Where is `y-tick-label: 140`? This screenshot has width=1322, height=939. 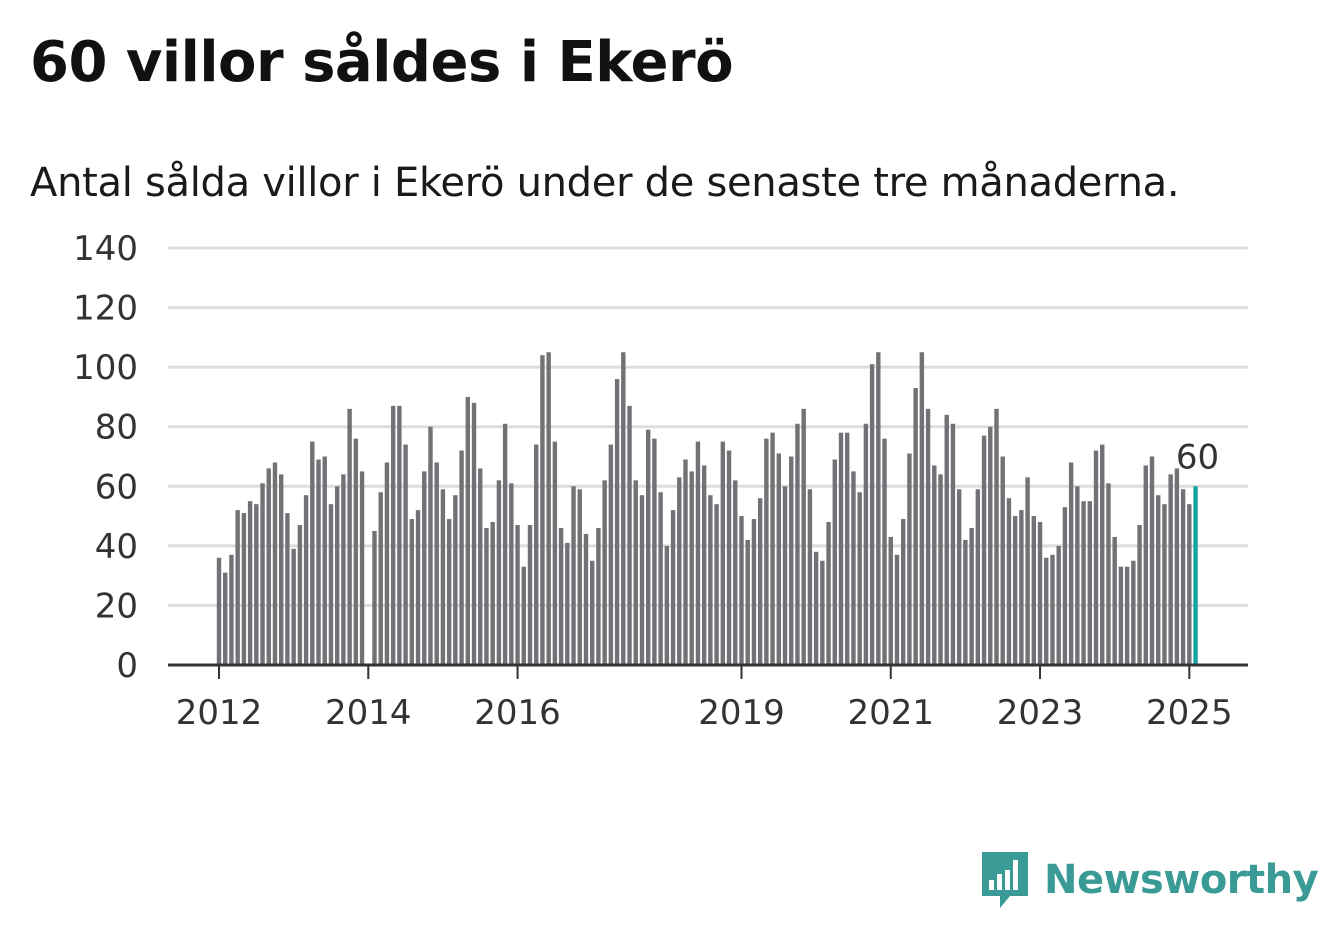 y-tick-label: 140 is located at coordinates (105, 249).